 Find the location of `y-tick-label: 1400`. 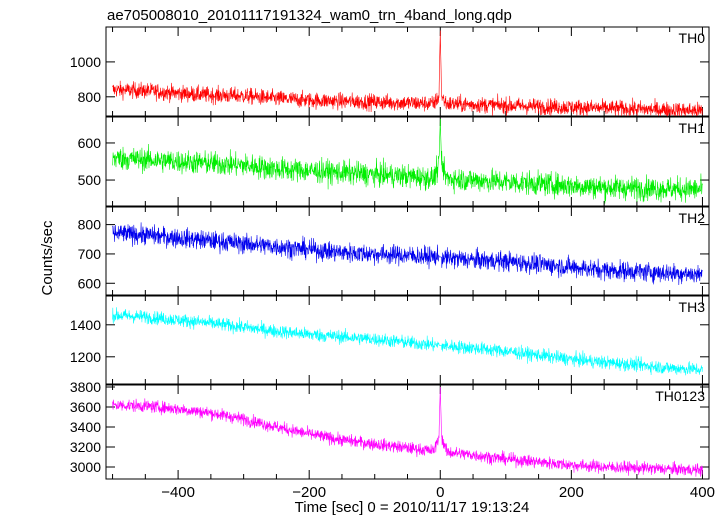

y-tick-label: 1400 is located at coordinates (85, 325).